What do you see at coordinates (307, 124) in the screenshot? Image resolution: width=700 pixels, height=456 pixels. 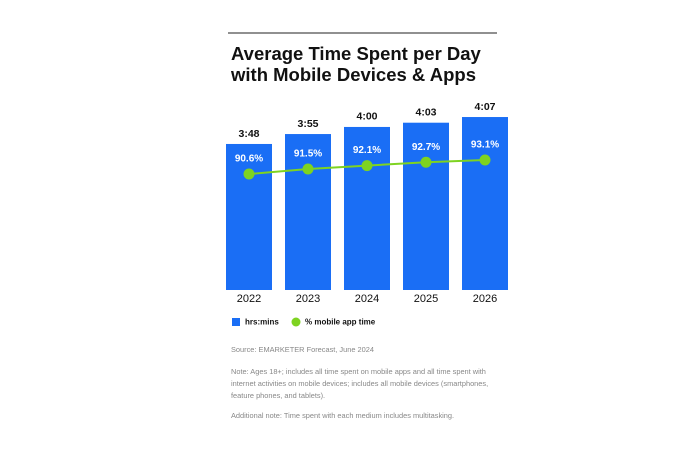 I see `bar-value-label: 3:55` at bounding box center [307, 124].